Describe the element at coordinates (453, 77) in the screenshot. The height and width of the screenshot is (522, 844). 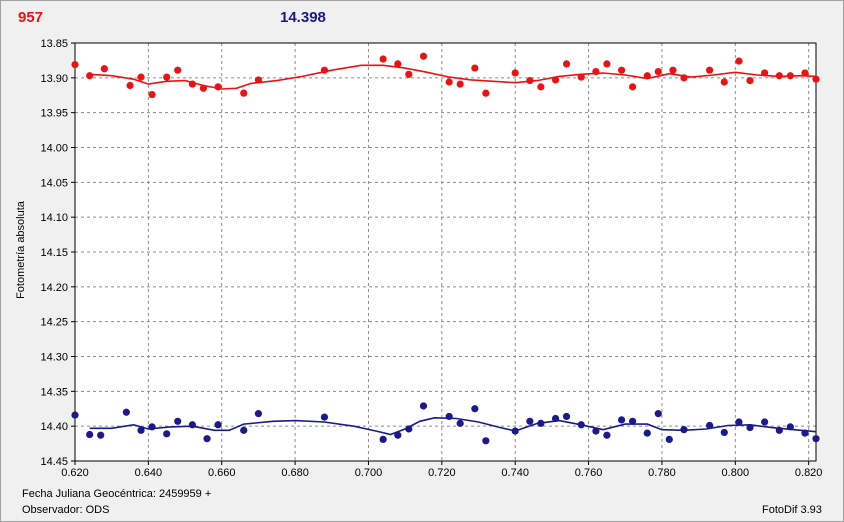
I see `series-1-fit-line` at that location.